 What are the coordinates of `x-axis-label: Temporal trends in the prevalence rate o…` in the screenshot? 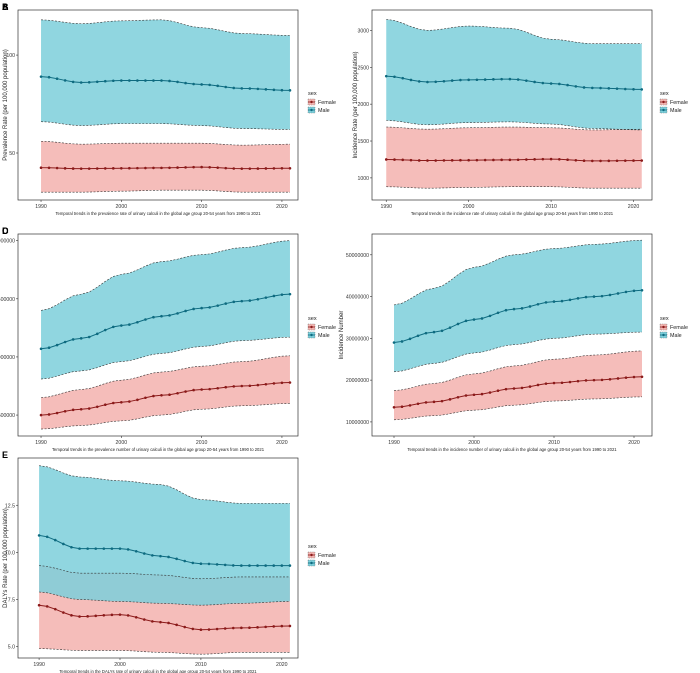 It's located at (158, 213).